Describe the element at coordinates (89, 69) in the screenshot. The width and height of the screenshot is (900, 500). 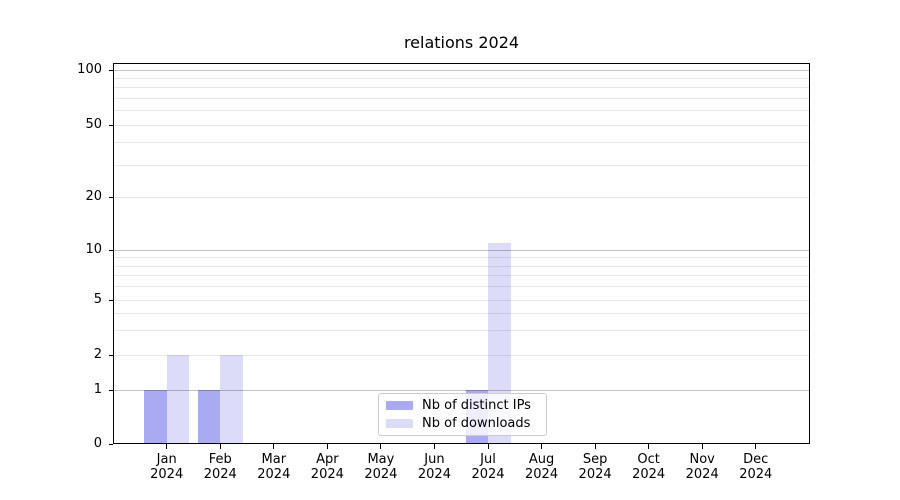
I see `y-axis-tick-label: 100` at that location.